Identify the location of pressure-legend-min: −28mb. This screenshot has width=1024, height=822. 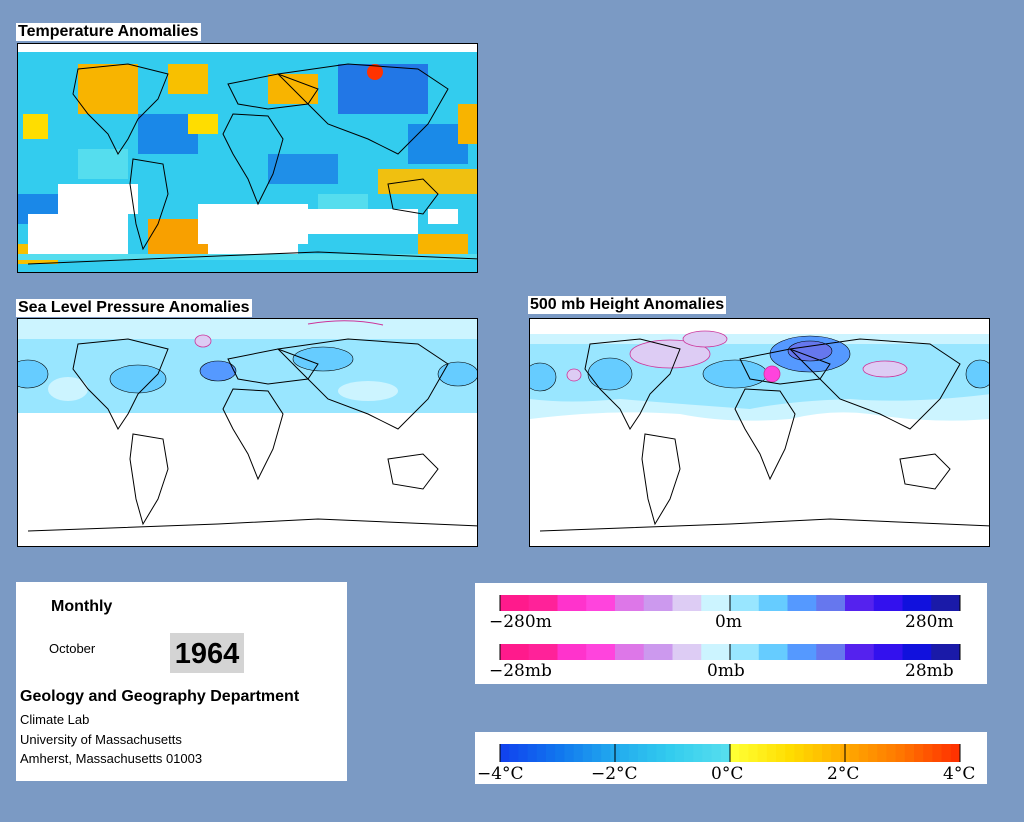
(520, 671).